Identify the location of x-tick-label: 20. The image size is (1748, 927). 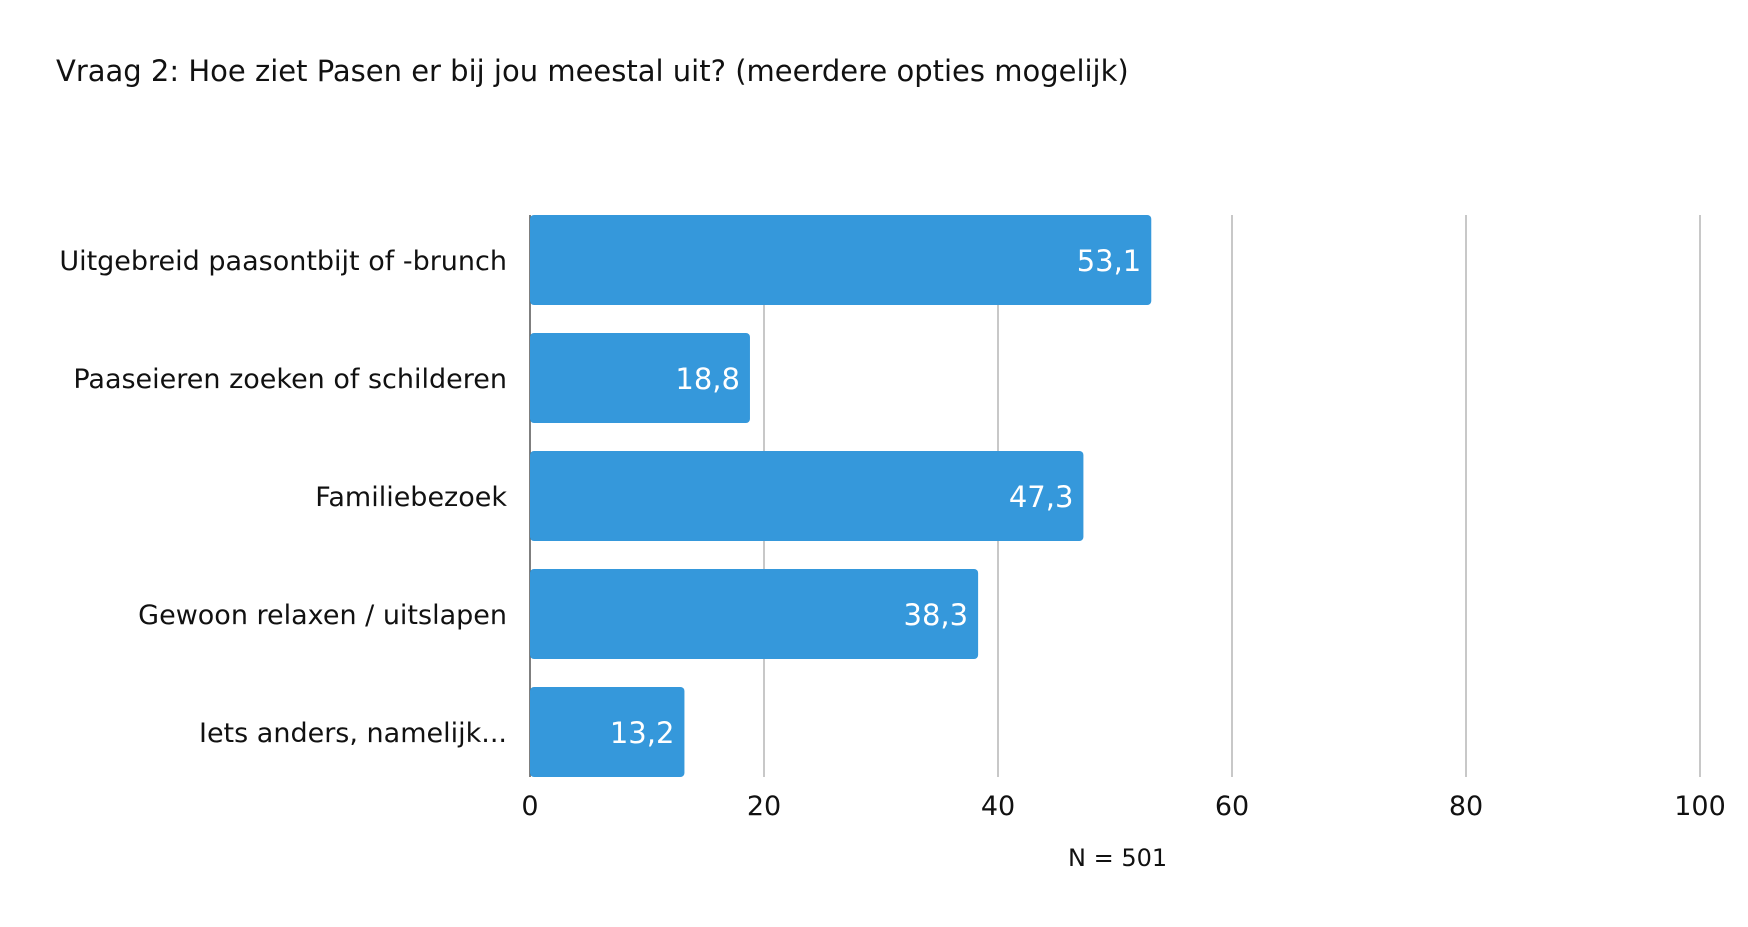
(764, 806).